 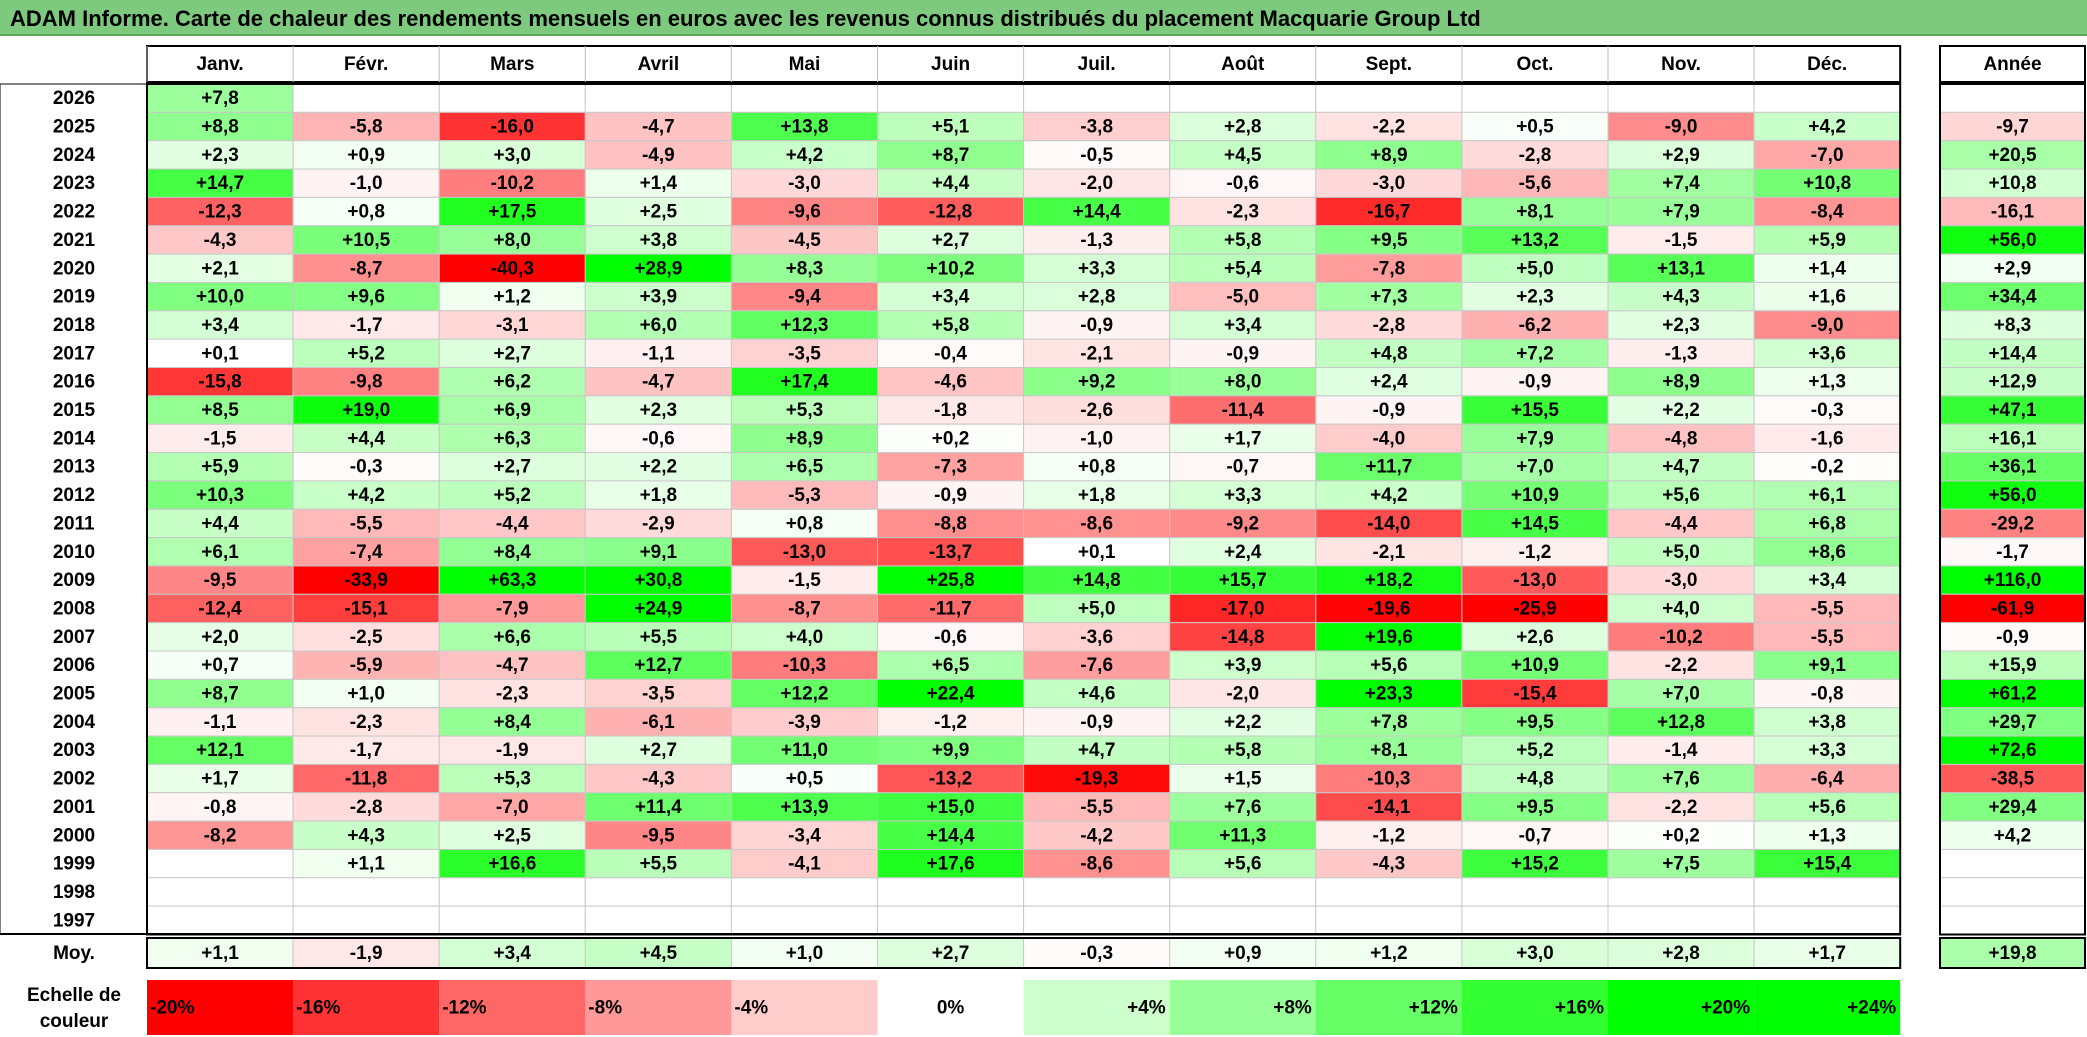 What do you see at coordinates (1827, 523) in the screenshot?
I see `cell-value: +6,8` at bounding box center [1827, 523].